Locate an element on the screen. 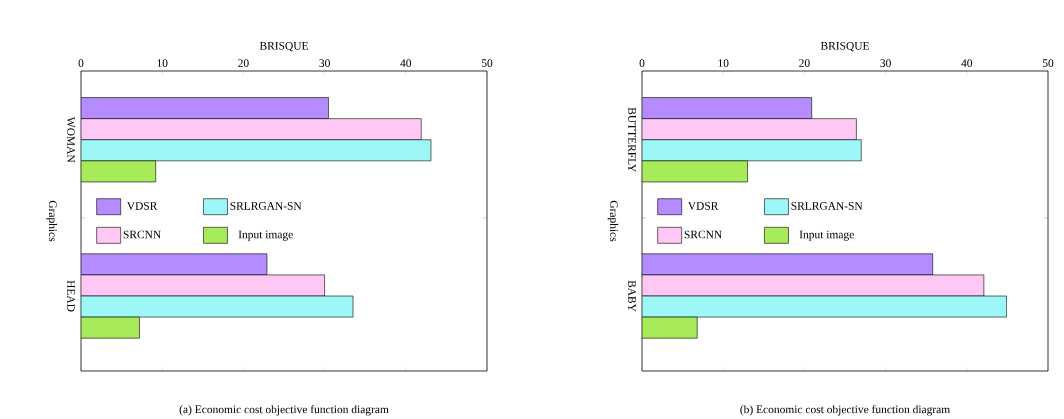 The width and height of the screenshot is (1064, 419). text: (a) Economic cost objective function diagram is located at coordinates (284, 410).